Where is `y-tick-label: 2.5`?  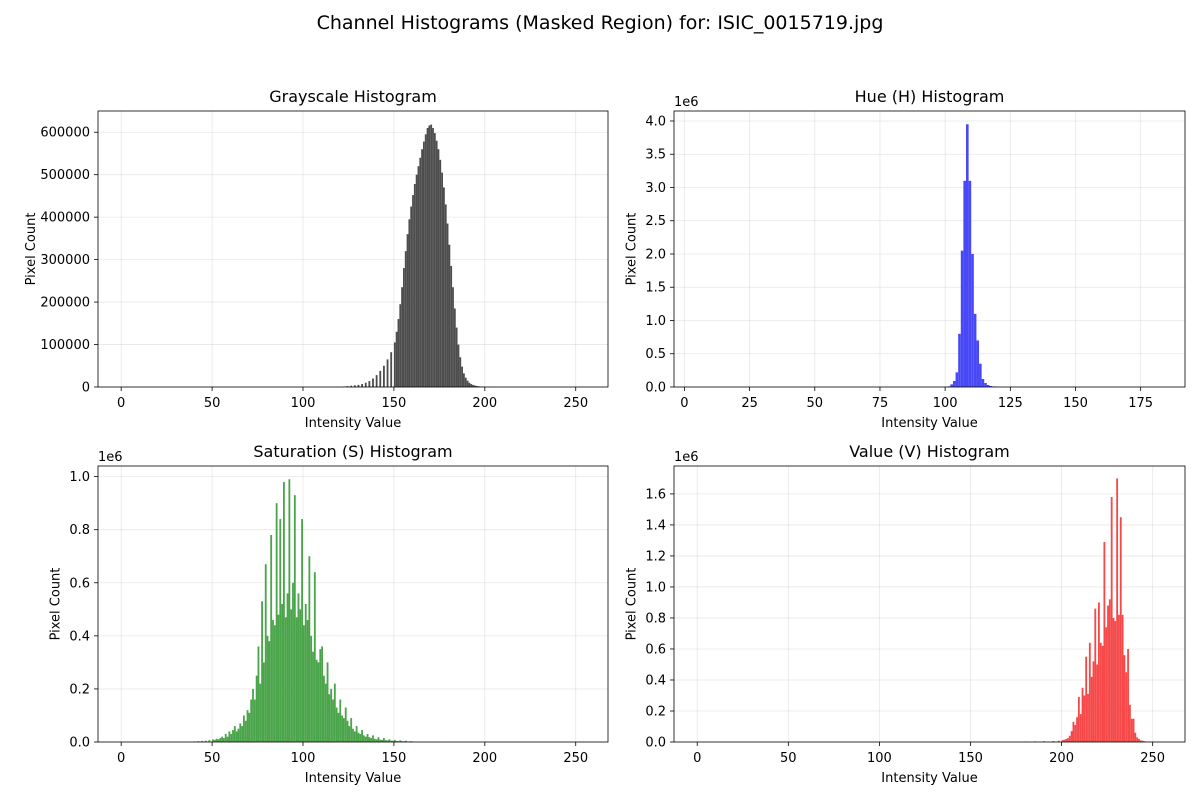
y-tick-label: 2.5 is located at coordinates (655, 221).